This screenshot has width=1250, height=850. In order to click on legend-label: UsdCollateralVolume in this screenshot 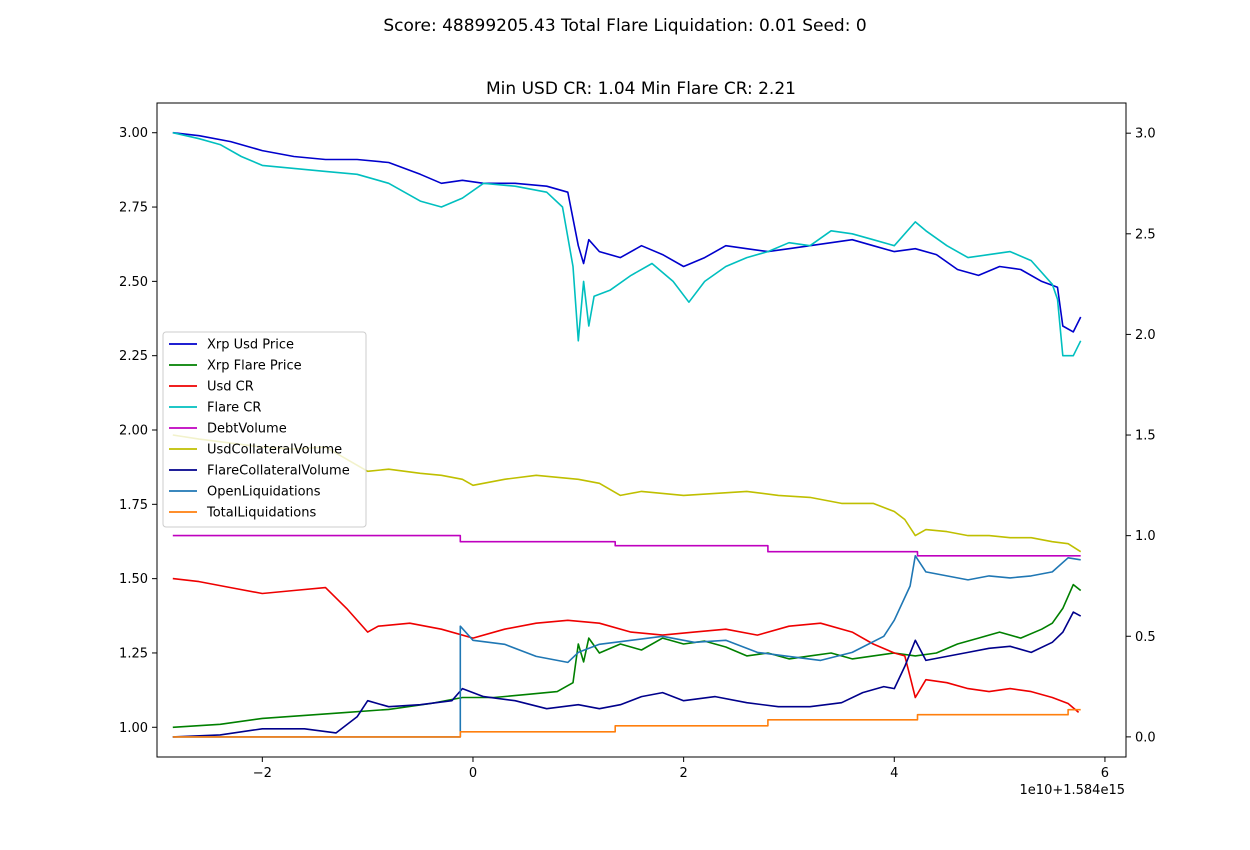, I will do `click(274, 450)`.